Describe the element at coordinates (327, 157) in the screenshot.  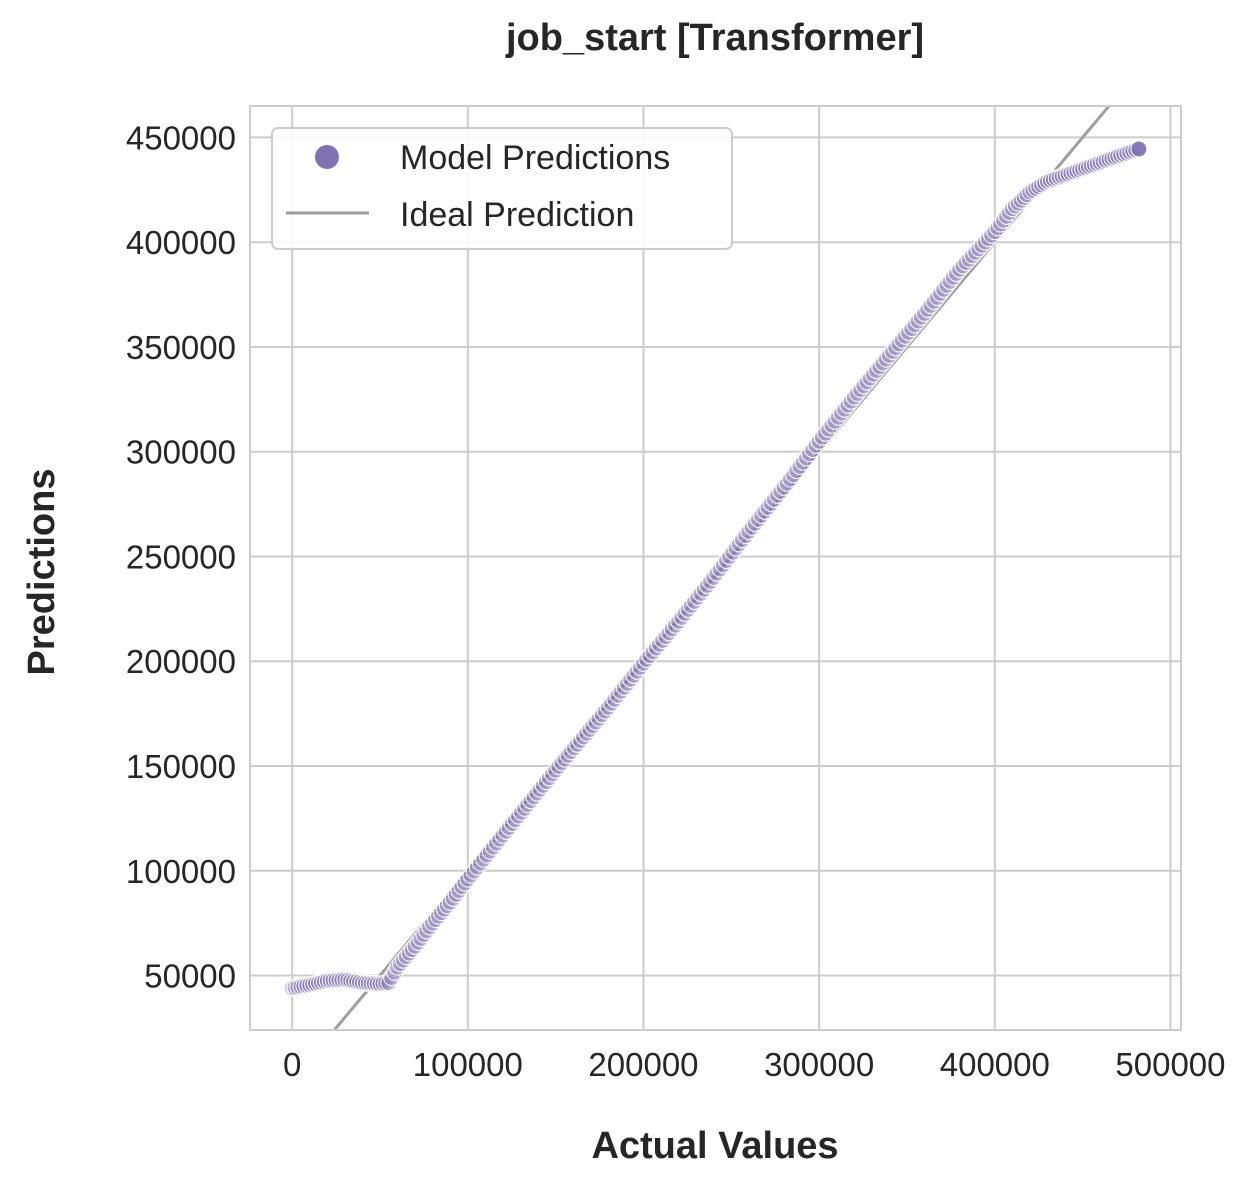
I see `legend-marker-model-predictions` at that location.